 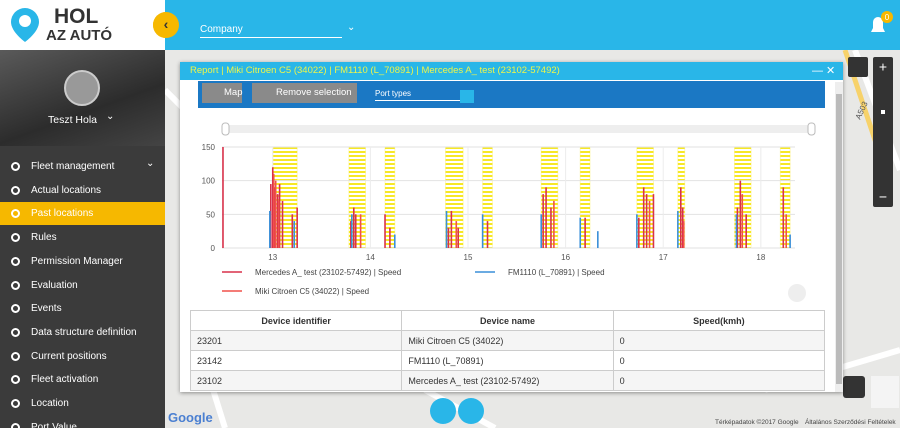 What do you see at coordinates (507, 340) in the screenshot?
I see `table-row: 23201 Miki Citroen C5 (34022) 0` at bounding box center [507, 340].